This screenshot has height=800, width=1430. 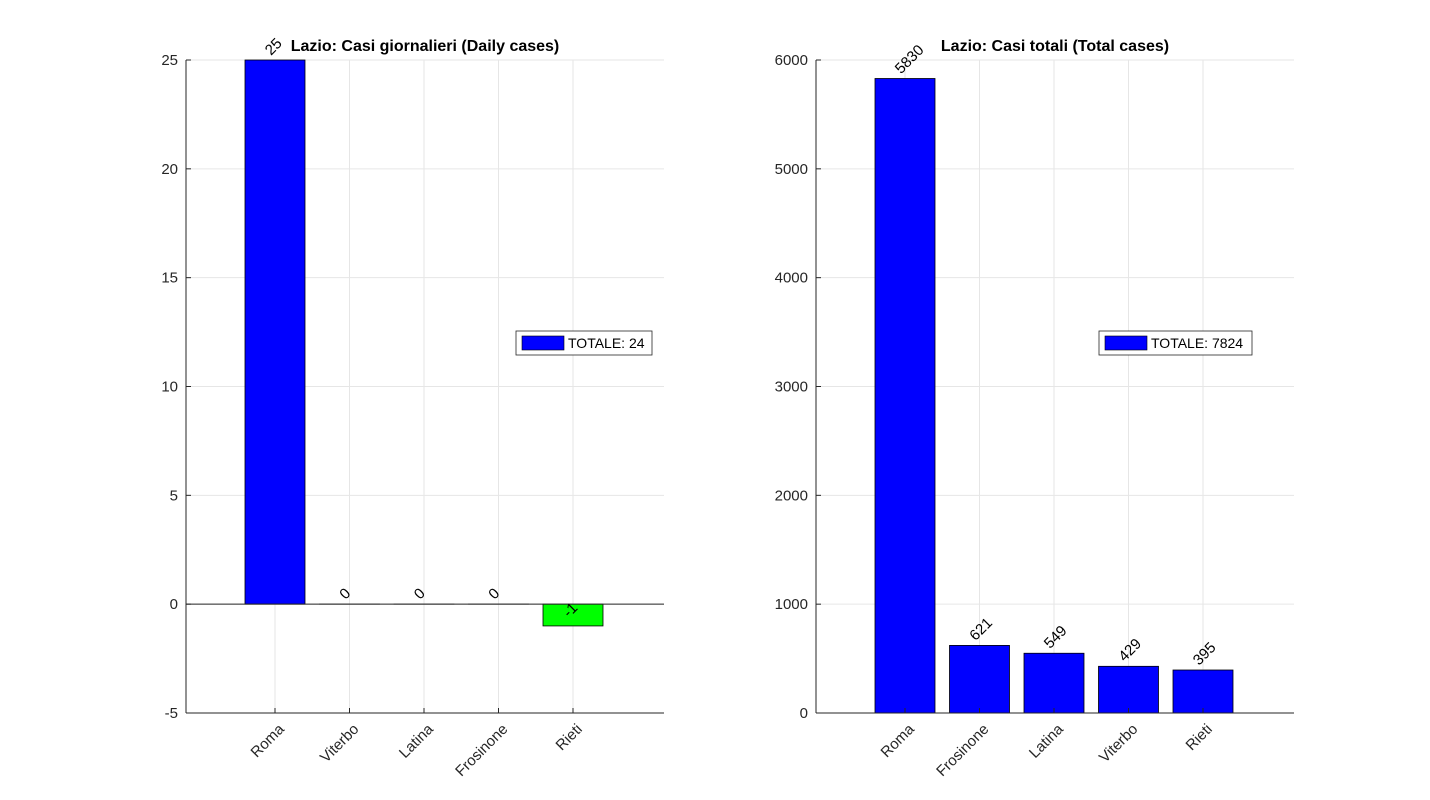 I want to click on y-tick-label: 1000, so click(x=791, y=604).